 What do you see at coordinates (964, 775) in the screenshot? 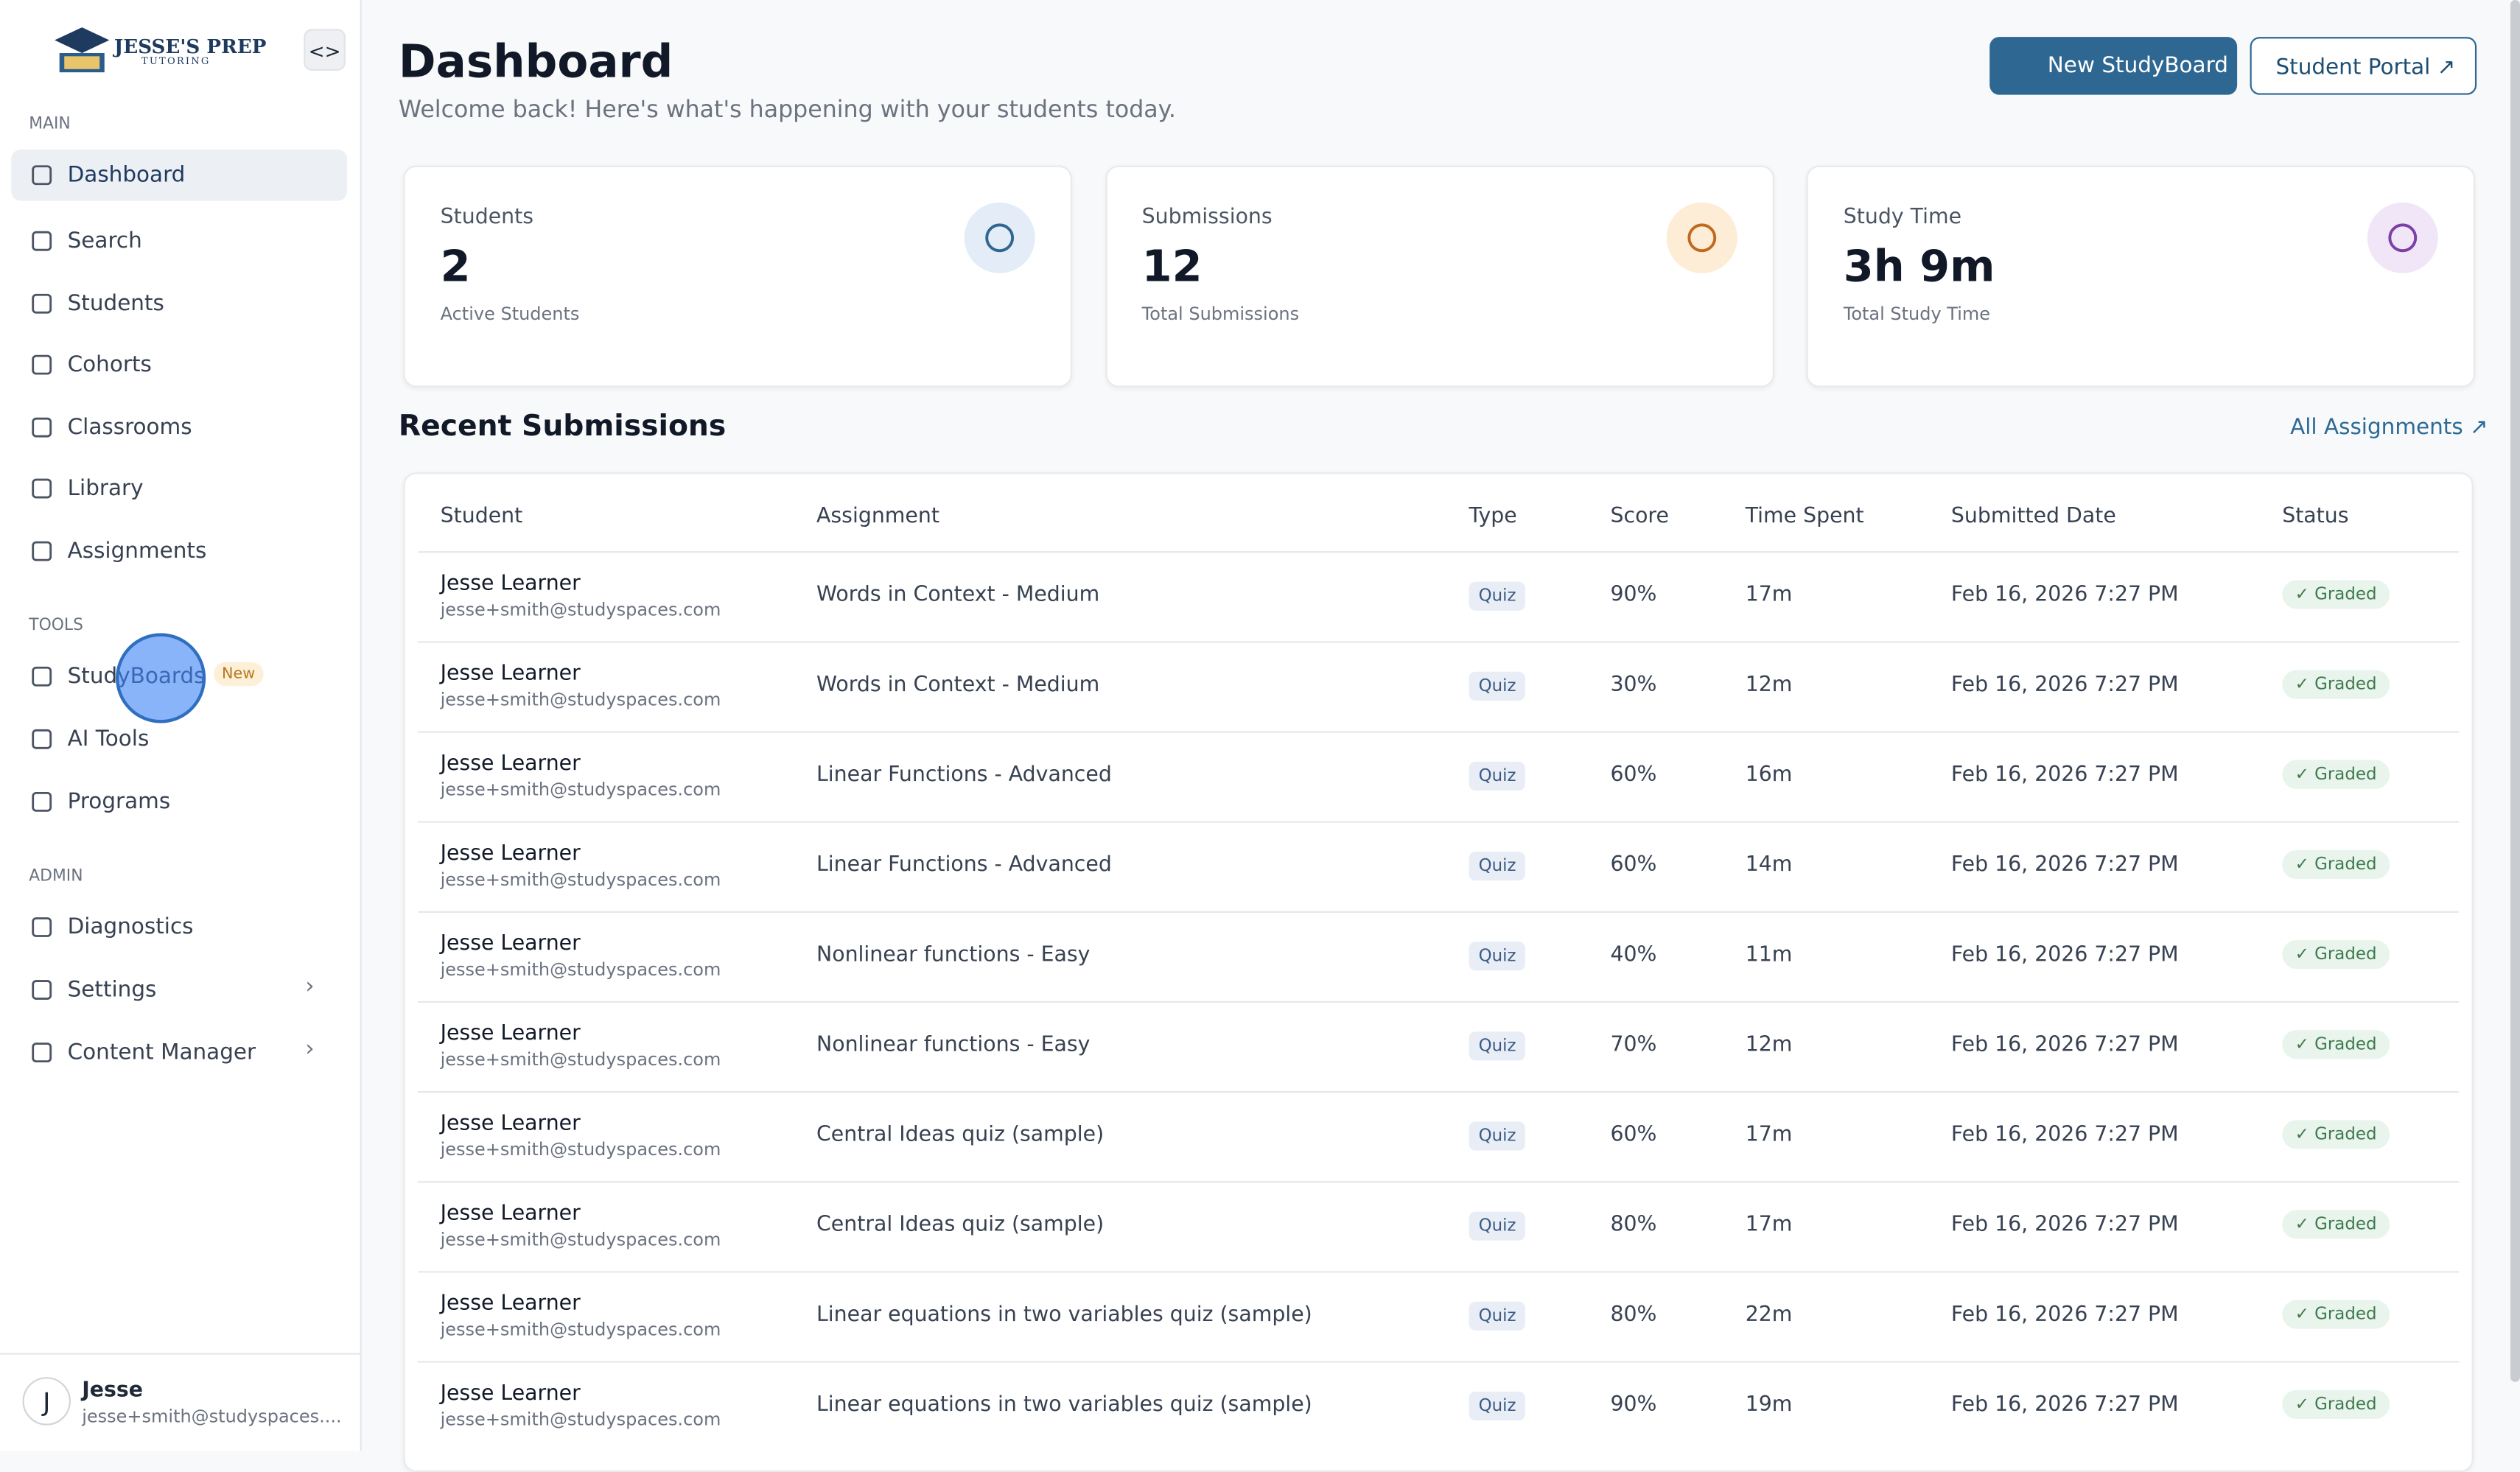
I see `assignment: Linear Functions - Advanced` at bounding box center [964, 775].